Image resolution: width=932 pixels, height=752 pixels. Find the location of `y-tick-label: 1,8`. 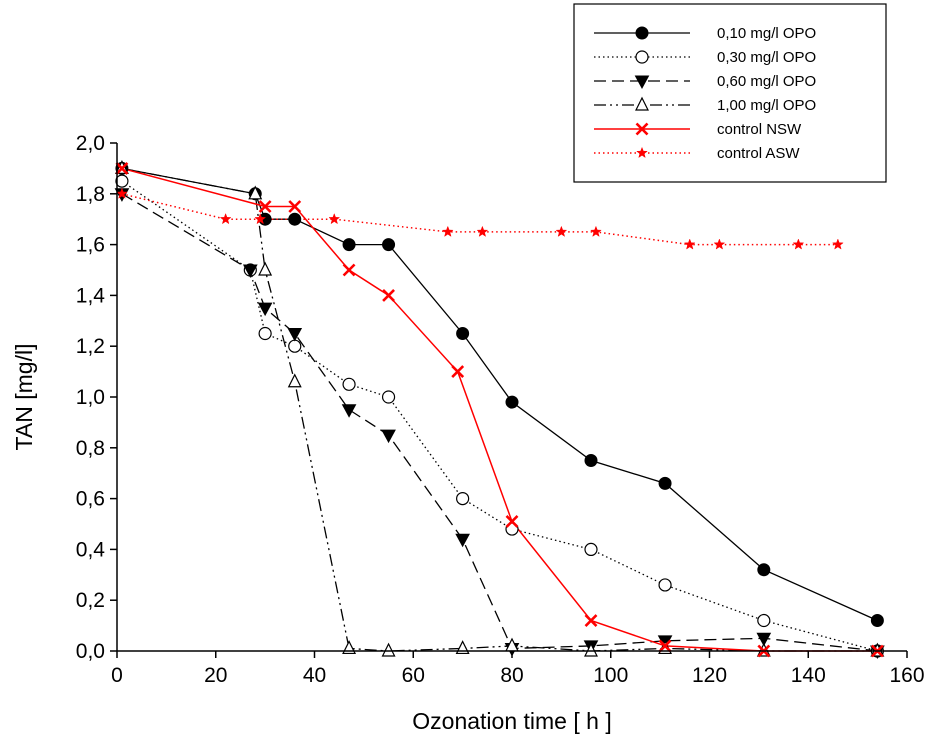

y-tick-label: 1,8 is located at coordinates (90, 194).